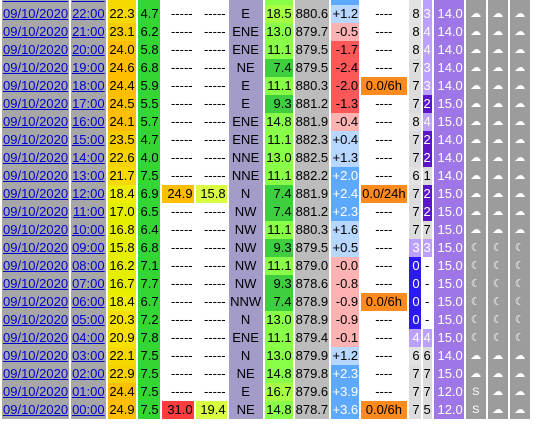 Image resolution: width=545 pixels, height=435 pixels. Describe the element at coordinates (448, 68) in the screenshot. I see `visibility-cell: 14.0` at that location.